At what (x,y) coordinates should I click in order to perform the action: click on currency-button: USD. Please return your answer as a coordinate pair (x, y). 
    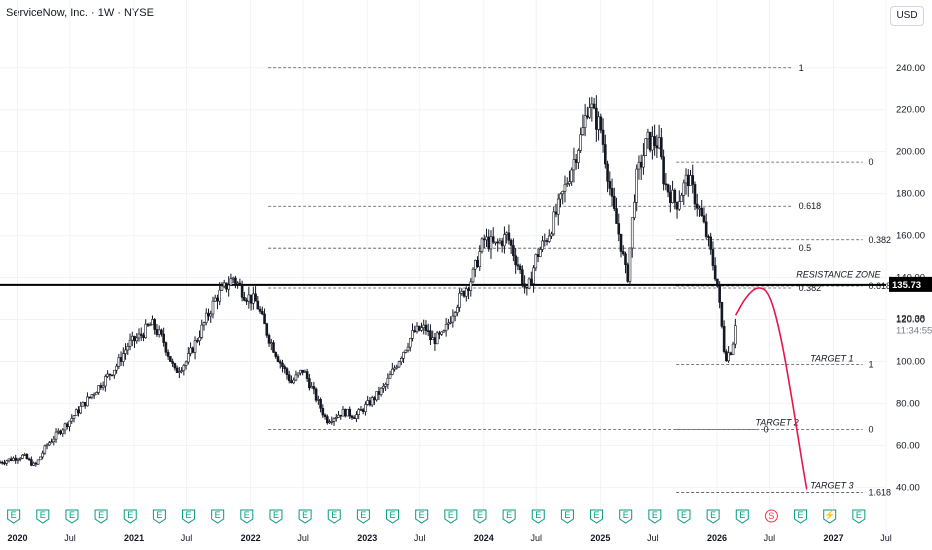
    Looking at the image, I should click on (907, 16).